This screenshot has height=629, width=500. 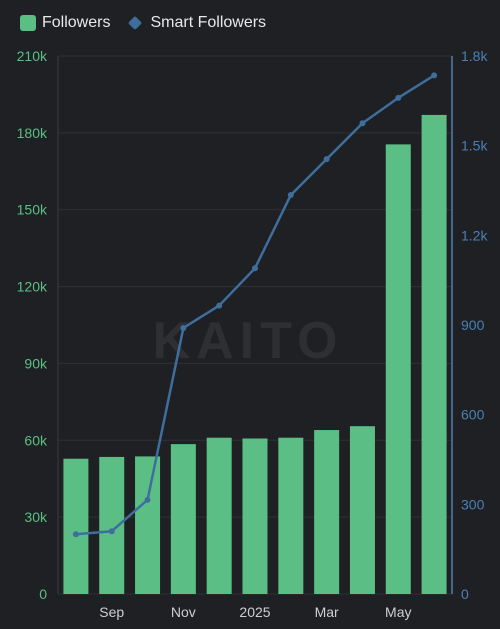 What do you see at coordinates (254, 612) in the screenshot?
I see `x-tick-label: 2025` at bounding box center [254, 612].